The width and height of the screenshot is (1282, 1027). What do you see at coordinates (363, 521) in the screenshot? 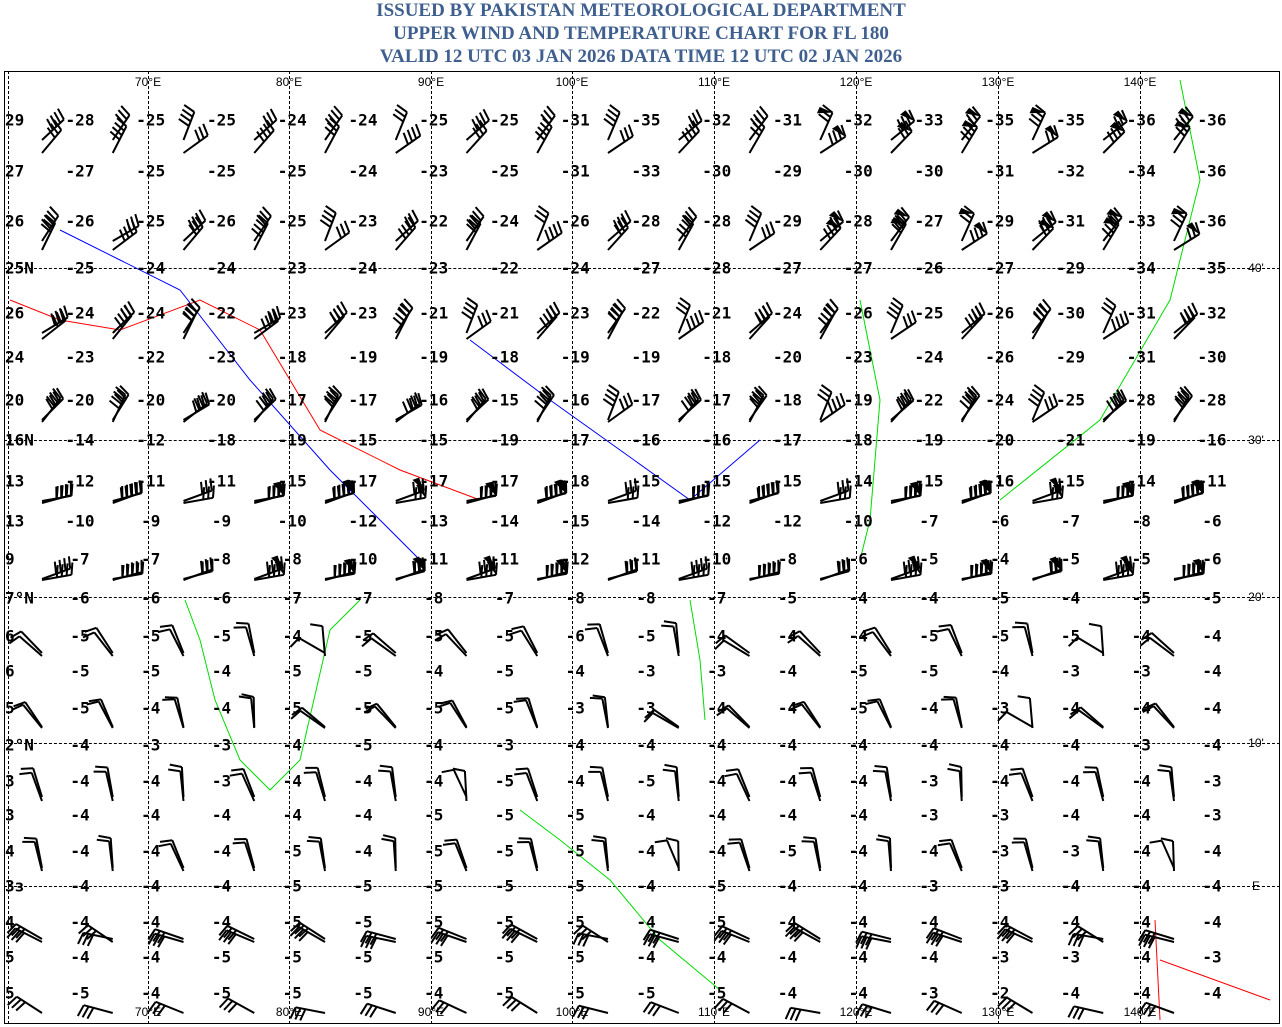
I see `temperature-value: -12` at bounding box center [363, 521].